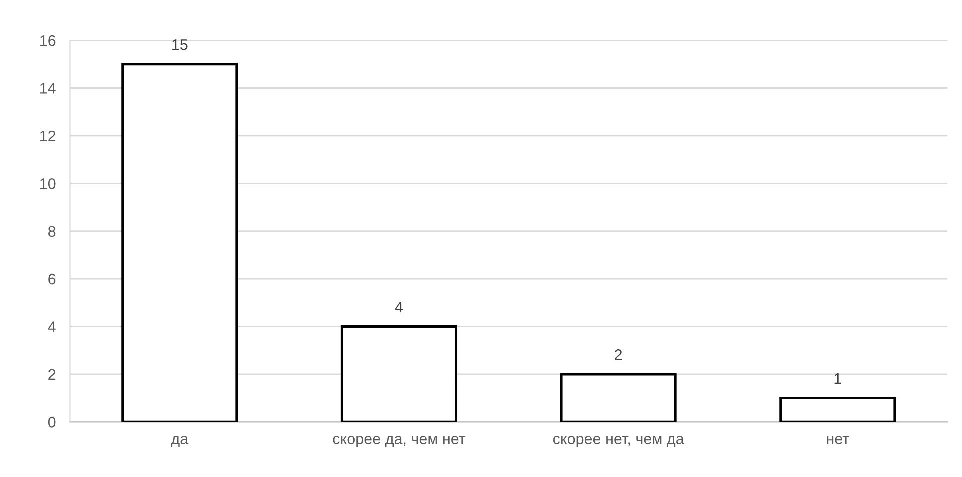 Image resolution: width=962 pixels, height=477 pixels. I want to click on y-tick-label: 12, so click(48, 136).